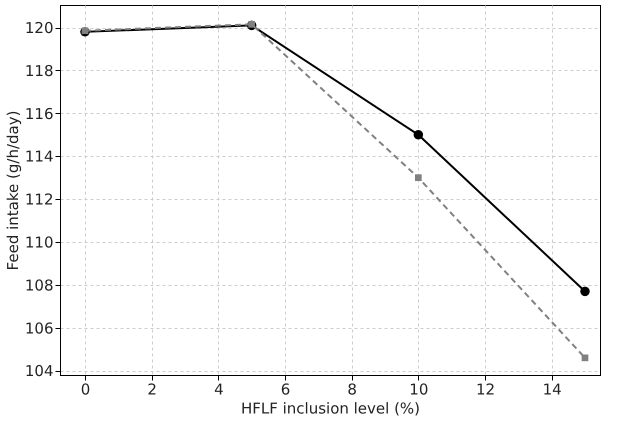 This screenshot has width=640, height=430. Describe the element at coordinates (39, 113) in the screenshot. I see `y-tick-label: 116` at that location.